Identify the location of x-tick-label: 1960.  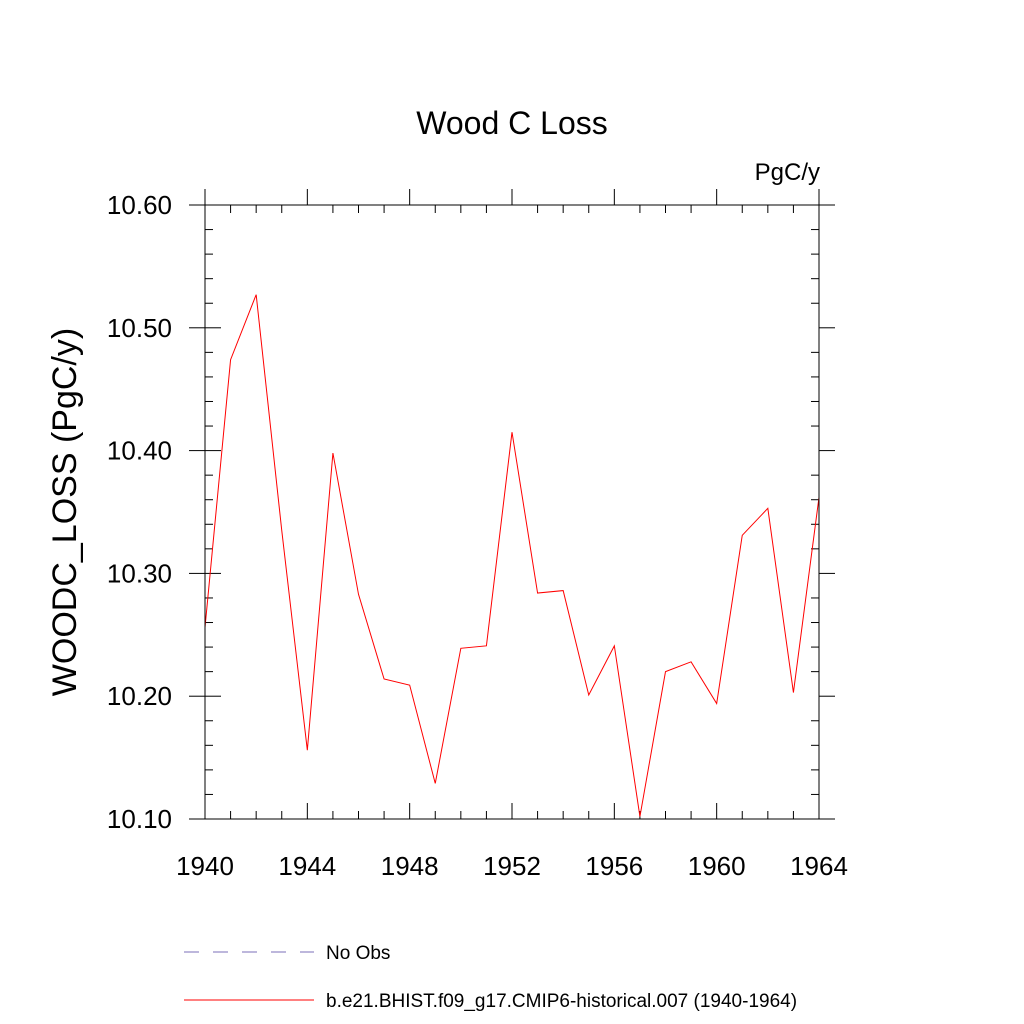
(717, 866).